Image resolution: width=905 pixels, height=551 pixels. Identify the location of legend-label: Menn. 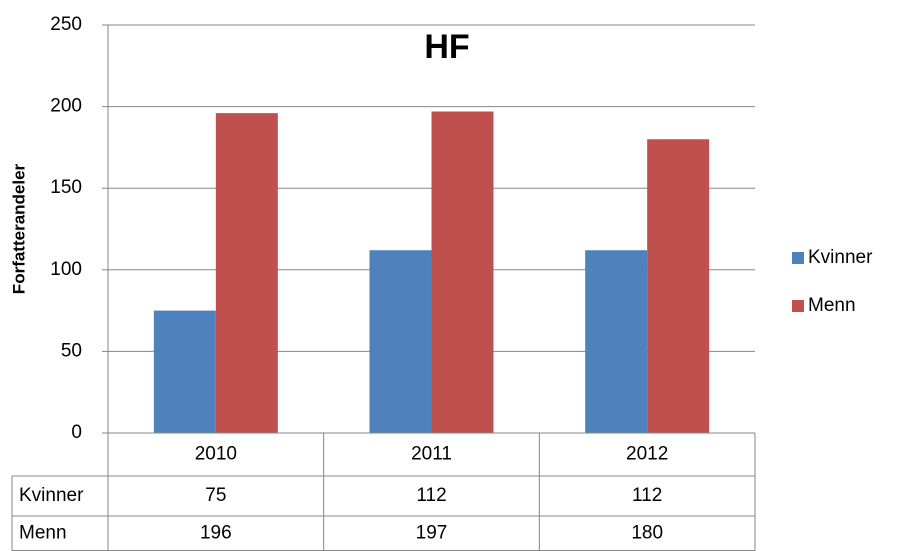
(832, 305).